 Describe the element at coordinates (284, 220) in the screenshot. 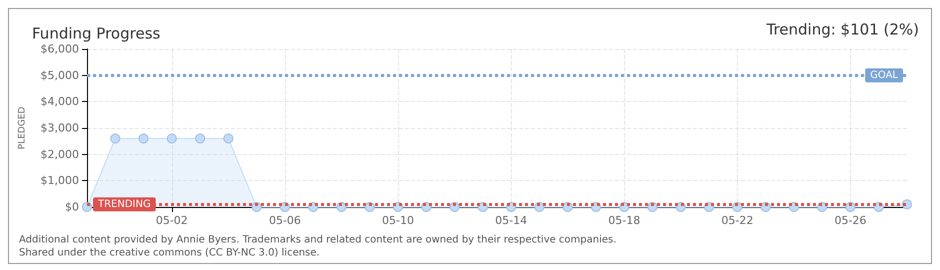

I see `x-tick-label: 05-06` at that location.